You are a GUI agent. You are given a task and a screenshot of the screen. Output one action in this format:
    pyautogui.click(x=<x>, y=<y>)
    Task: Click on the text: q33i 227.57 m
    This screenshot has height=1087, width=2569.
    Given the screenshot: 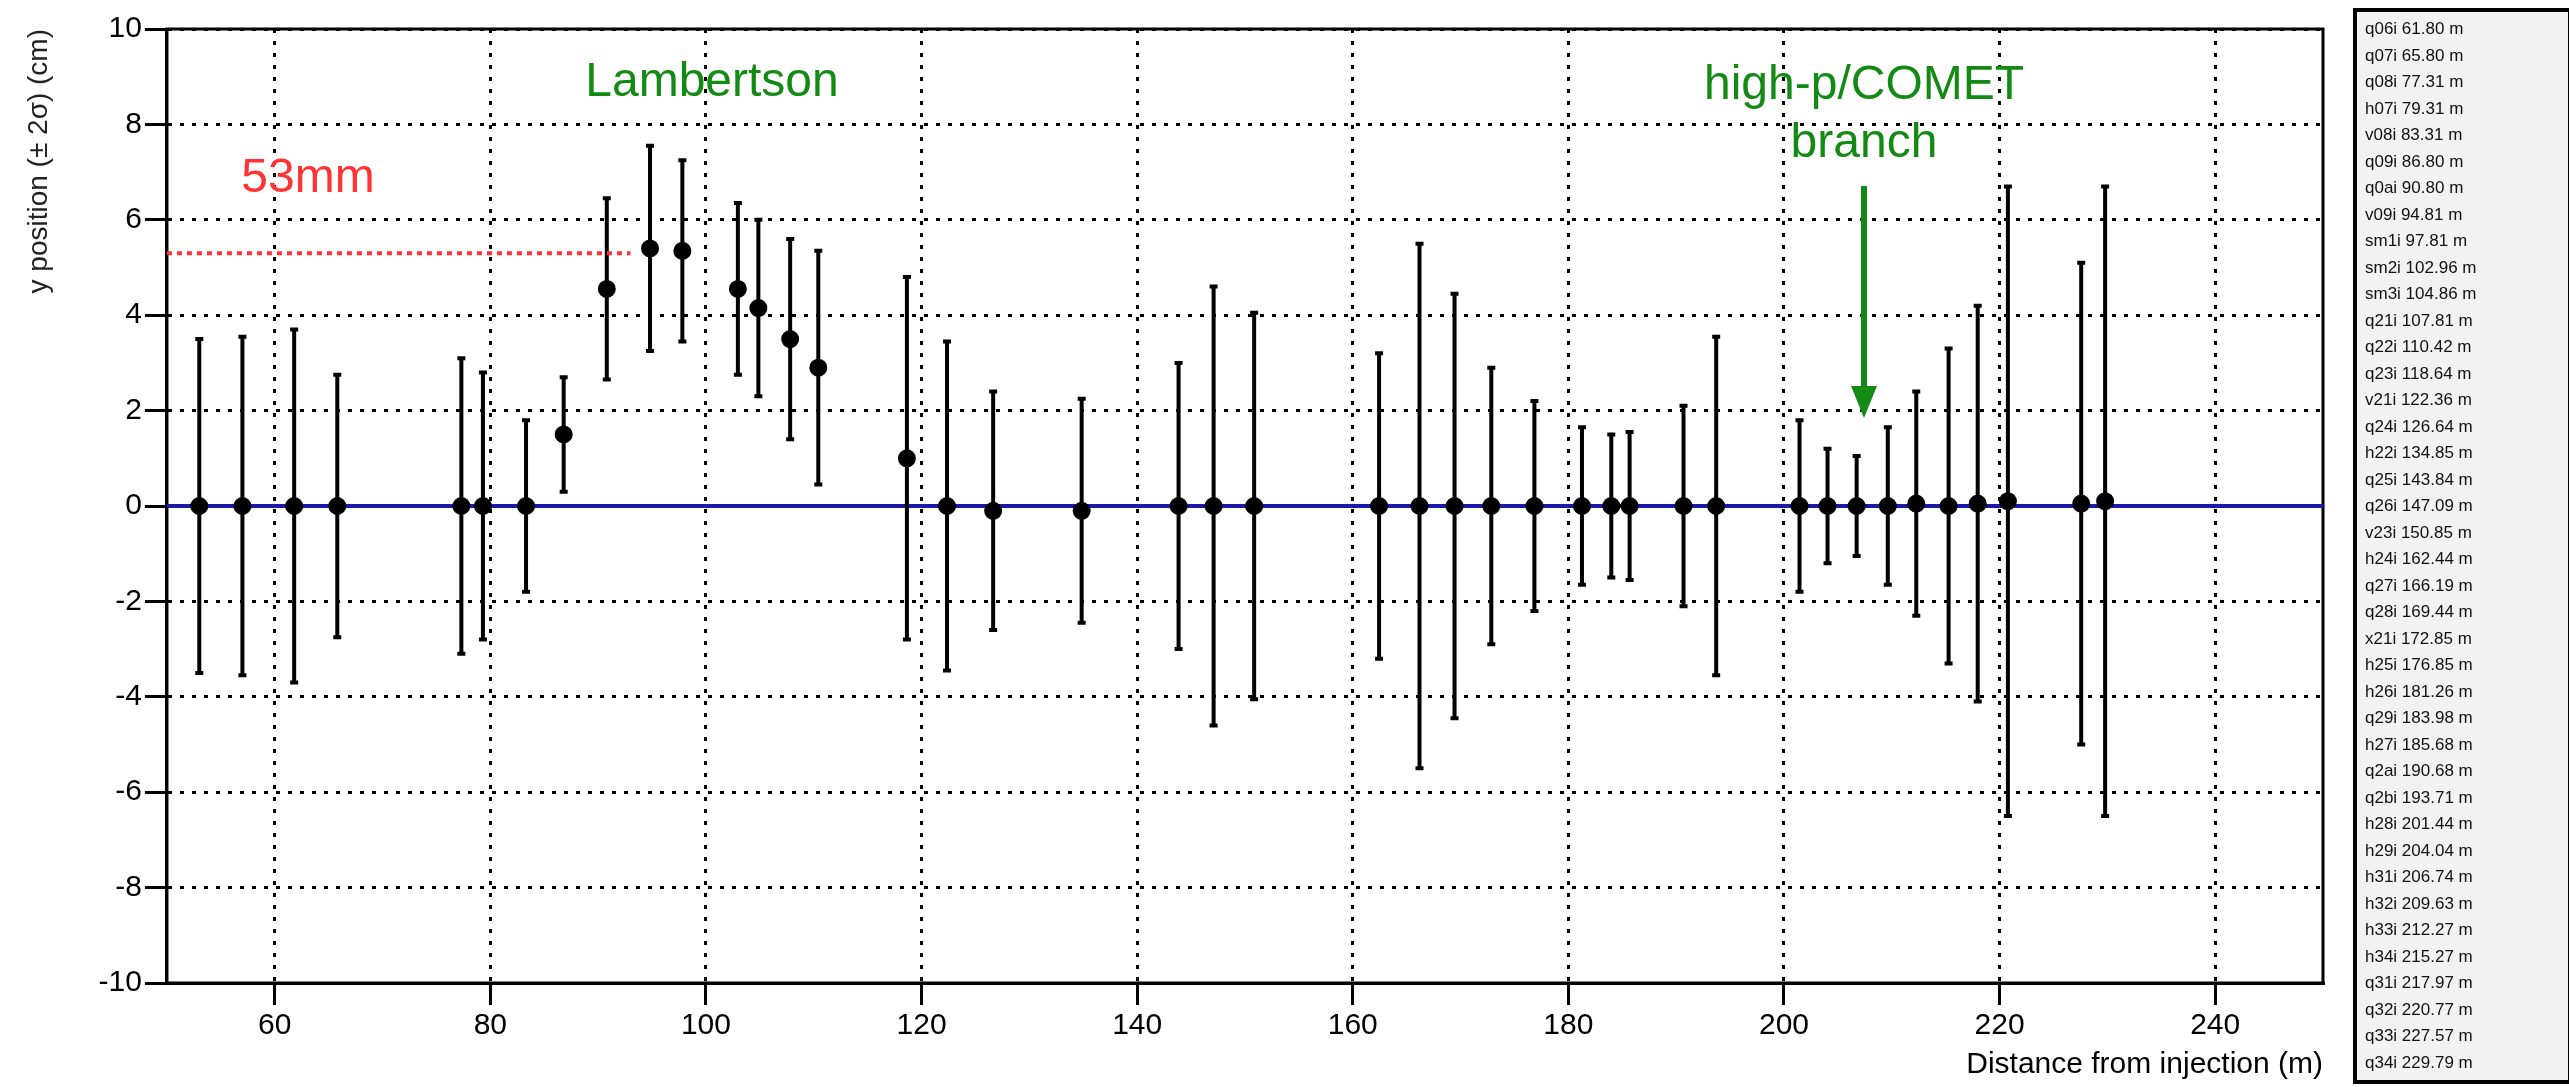 What is the action you would take?
    pyautogui.click(x=2419, y=1036)
    